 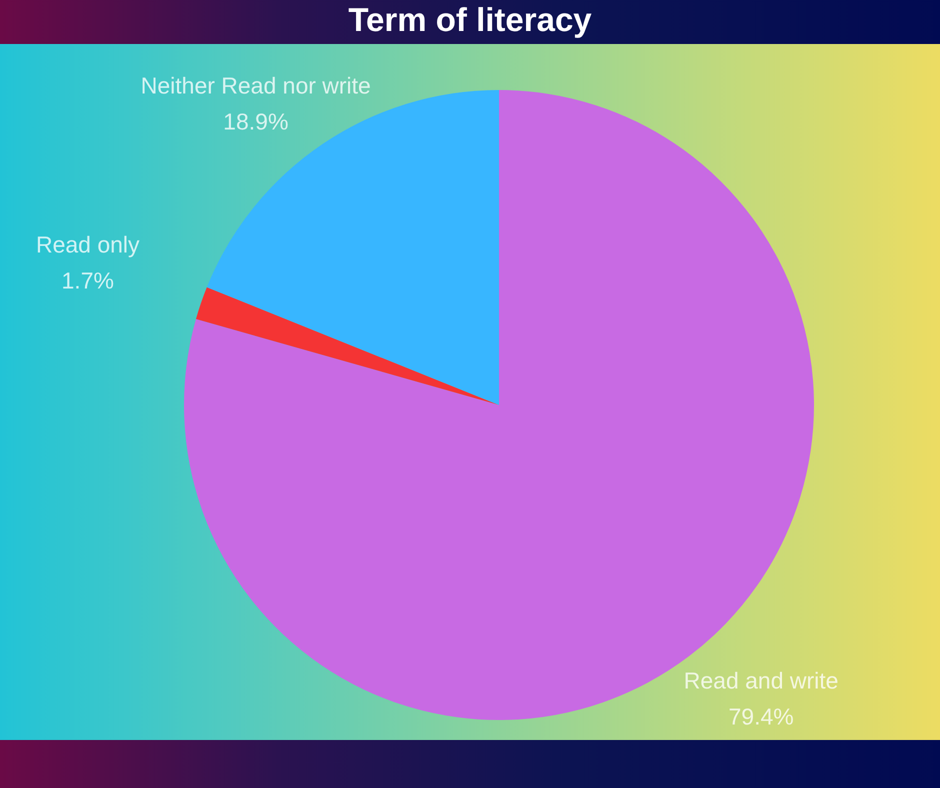 What do you see at coordinates (255, 85) in the screenshot?
I see `slice-label: Neither Read nor write` at bounding box center [255, 85].